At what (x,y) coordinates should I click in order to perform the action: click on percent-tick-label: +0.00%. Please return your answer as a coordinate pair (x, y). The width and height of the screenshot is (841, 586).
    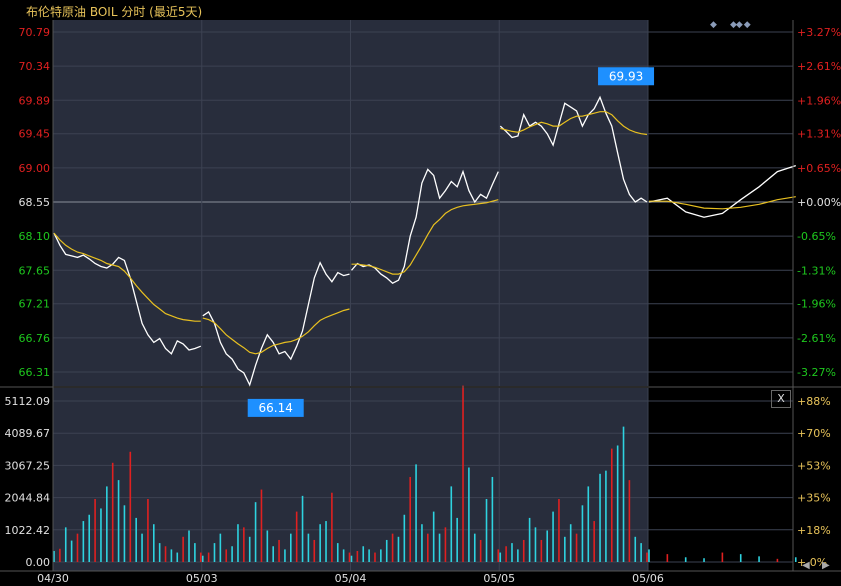
    Looking at the image, I should click on (819, 202).